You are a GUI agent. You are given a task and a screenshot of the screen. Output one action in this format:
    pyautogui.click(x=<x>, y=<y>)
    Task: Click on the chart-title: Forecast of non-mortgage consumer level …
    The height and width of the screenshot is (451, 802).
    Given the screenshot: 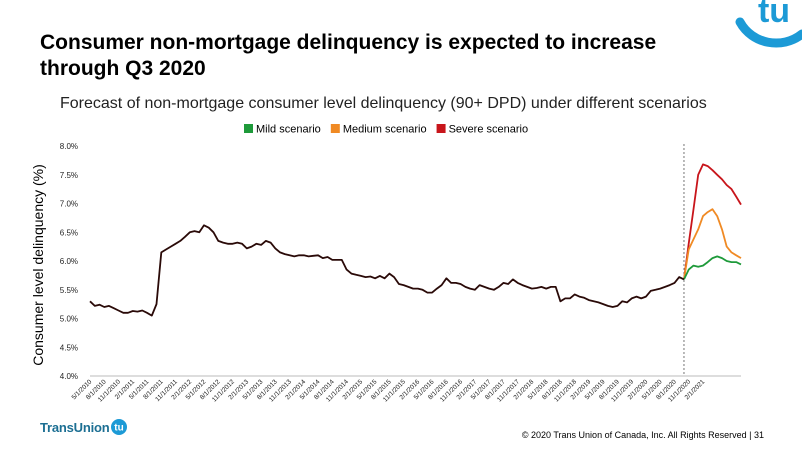 What is the action you would take?
    pyautogui.click(x=383, y=103)
    